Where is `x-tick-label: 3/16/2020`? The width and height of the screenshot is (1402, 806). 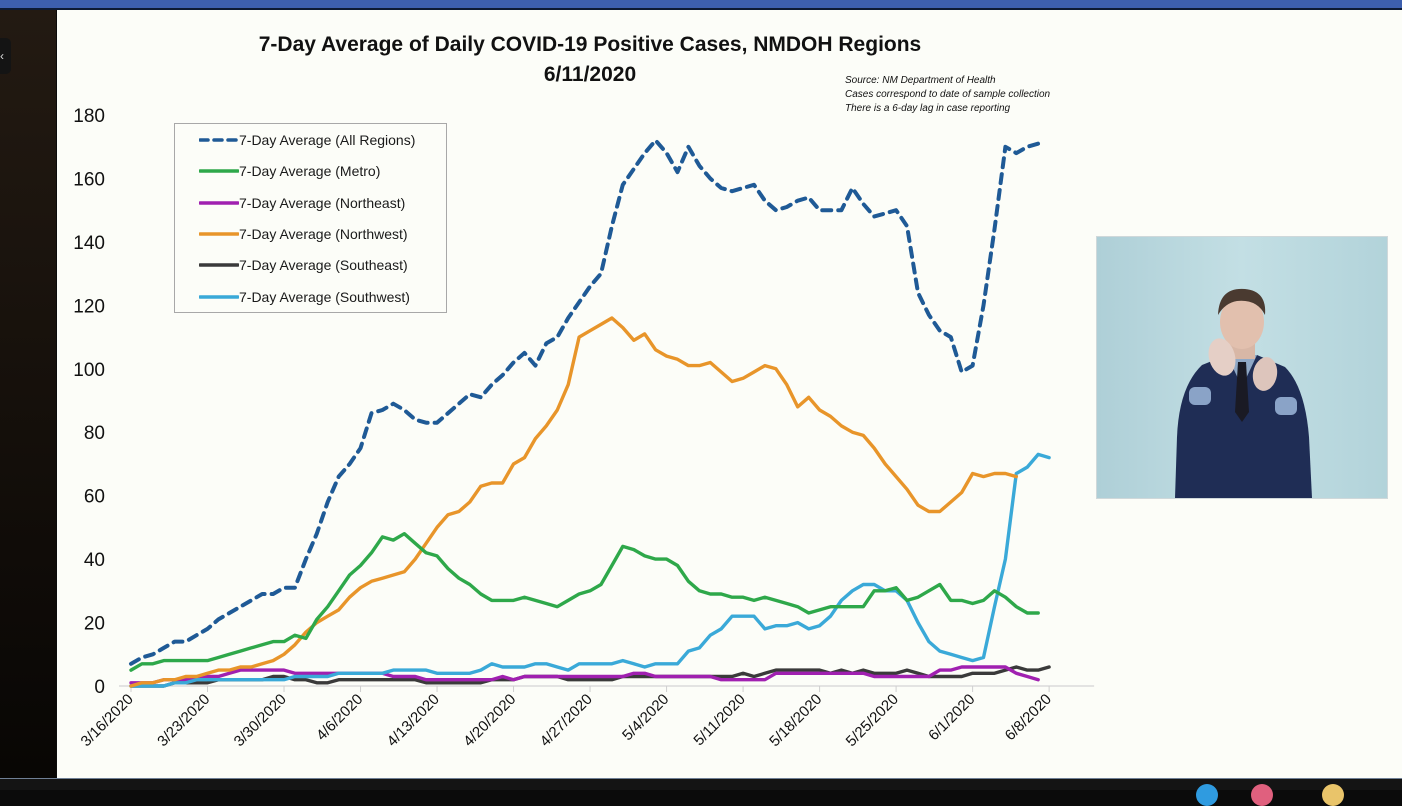
x-tick-label: 3/16/2020 is located at coordinates (107, 720).